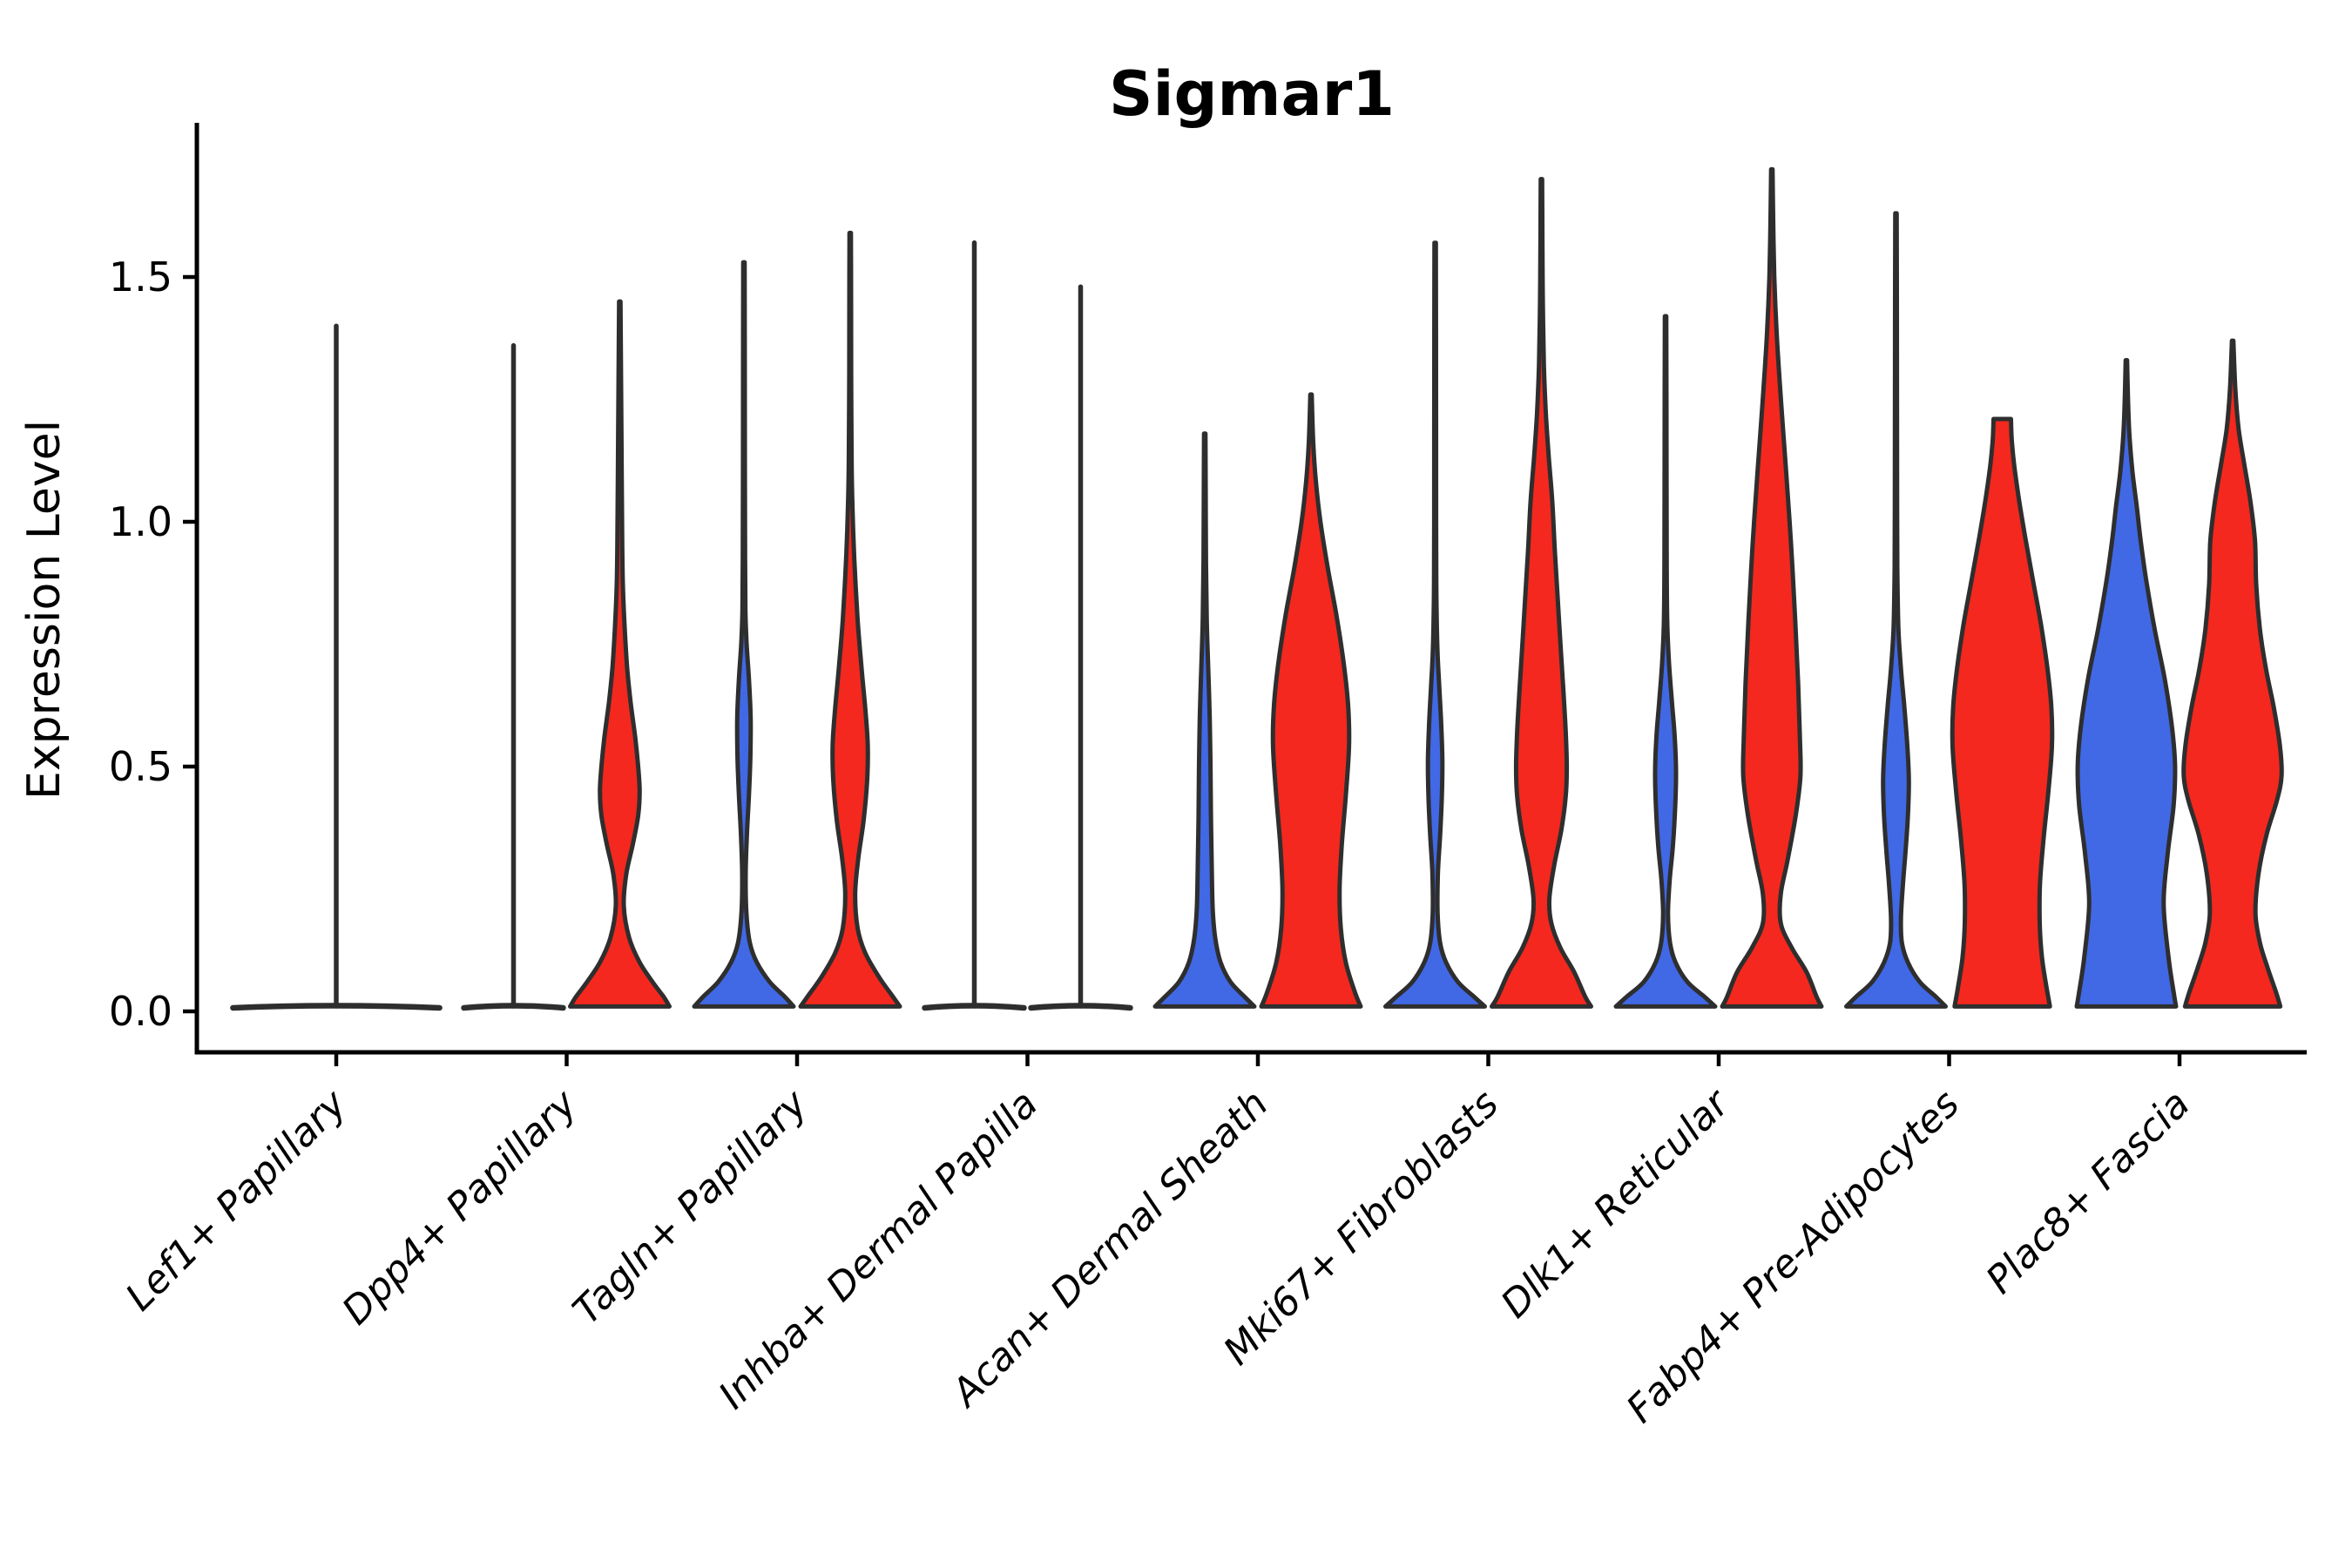 This screenshot has height=1568, width=2352. Describe the element at coordinates (1541, 593) in the screenshot. I see `violin-red-cat6` at that location.